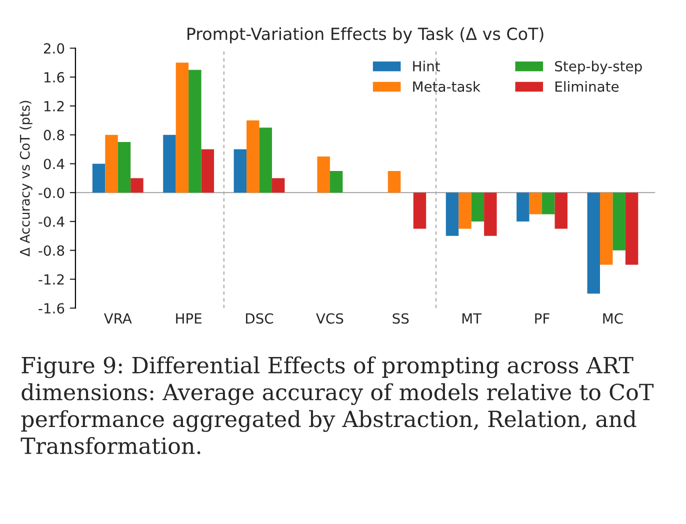  Describe the element at coordinates (51, 279) in the screenshot. I see `y-tick-label: -1.2` at that location.